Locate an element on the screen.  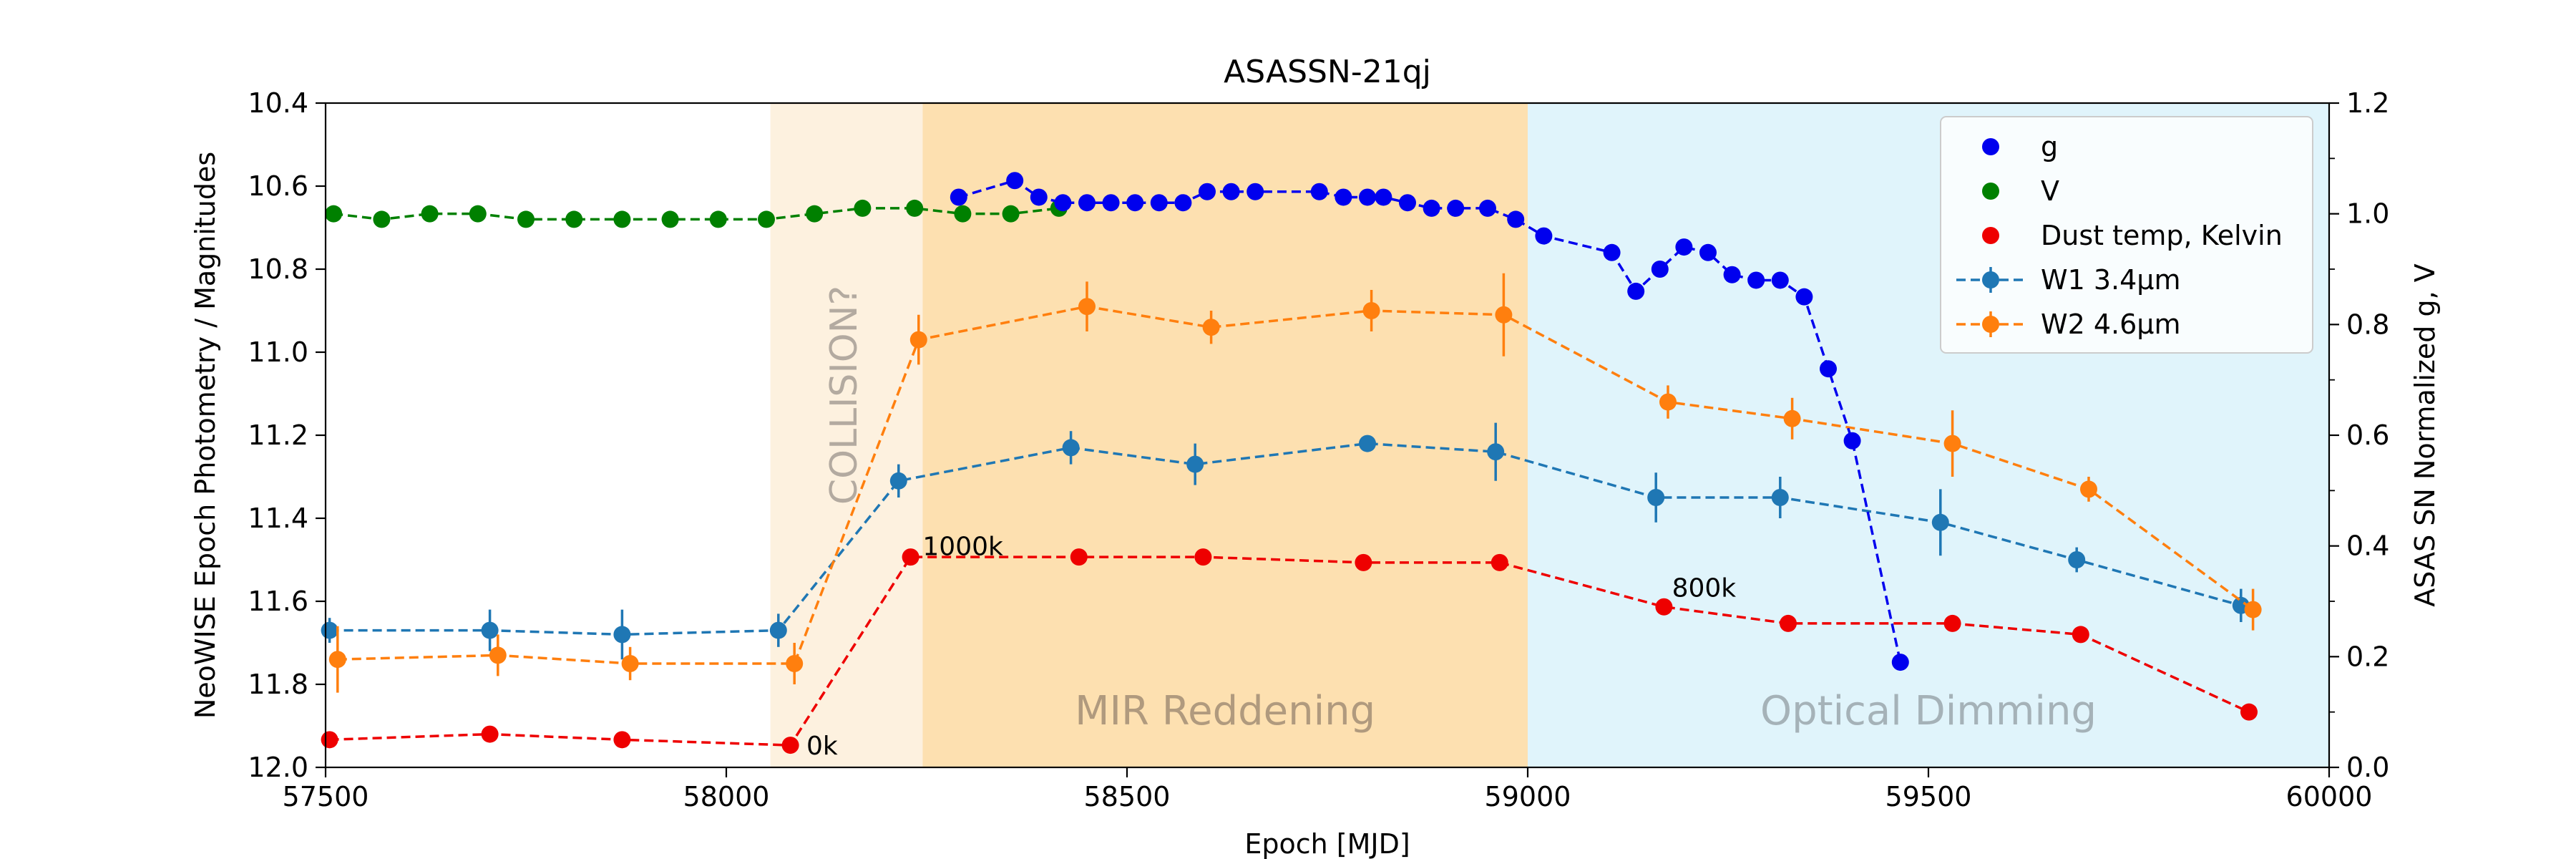
y-right-tick-label-4: 0.8 is located at coordinates (2367, 324).